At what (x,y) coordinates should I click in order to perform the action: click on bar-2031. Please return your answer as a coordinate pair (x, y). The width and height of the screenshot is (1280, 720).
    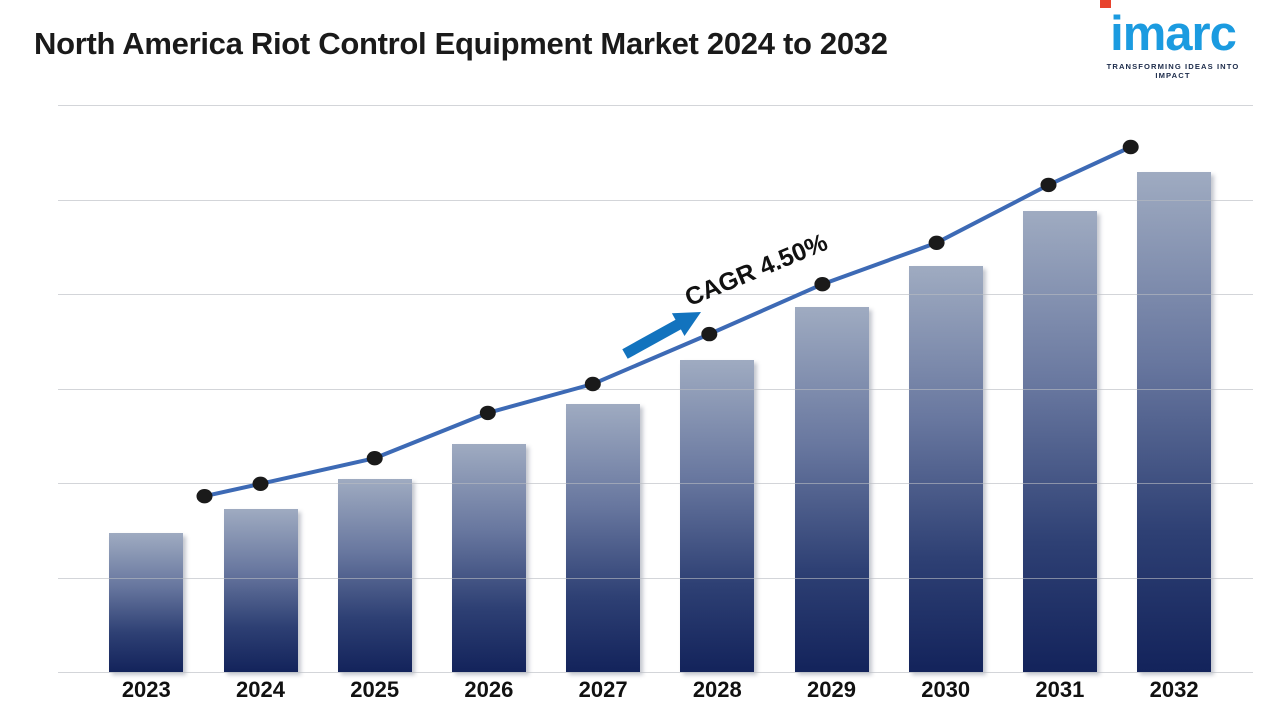
    Looking at the image, I should click on (1059, 441).